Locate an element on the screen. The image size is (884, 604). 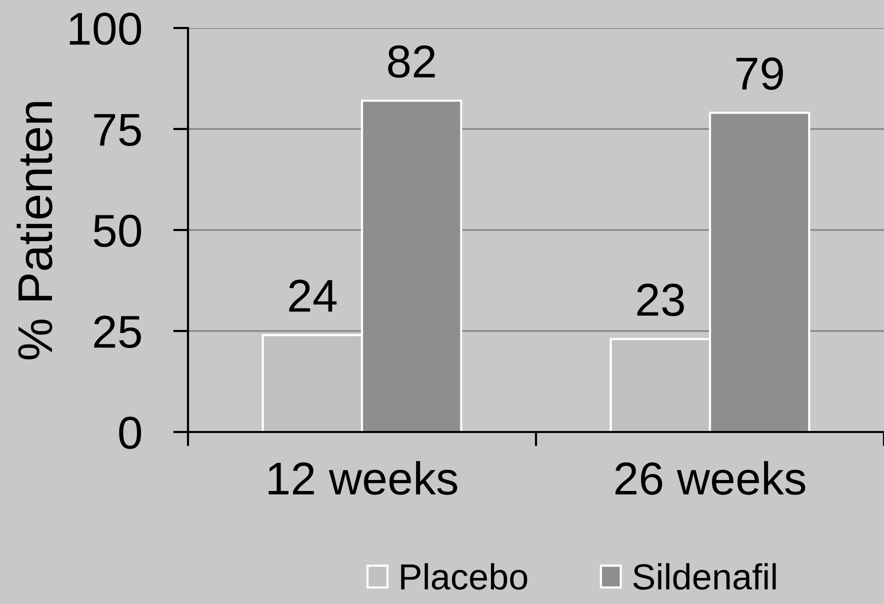
data-label: 23 is located at coordinates (660, 300).